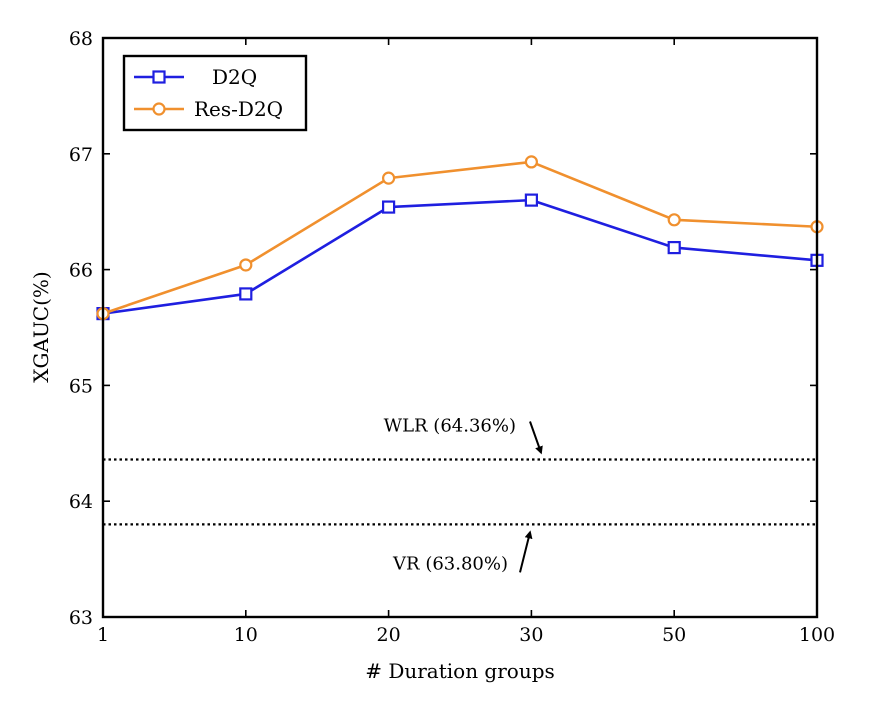  What do you see at coordinates (246, 635) in the screenshot?
I see `x-tick-label-10: 10` at bounding box center [246, 635].